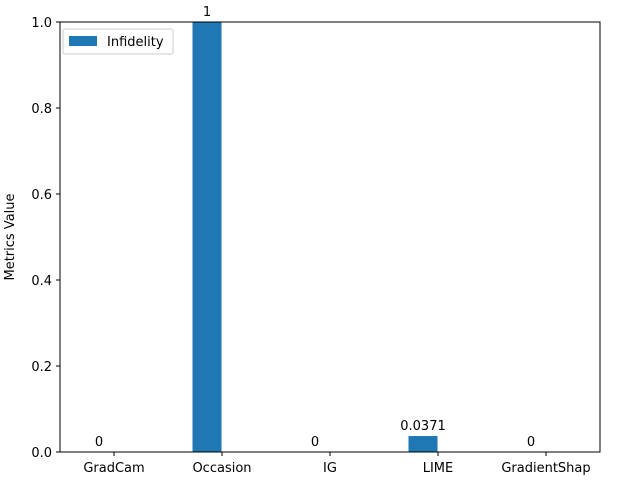  Describe the element at coordinates (99, 442) in the screenshot. I see `data-label-gradcam: 0` at that location.